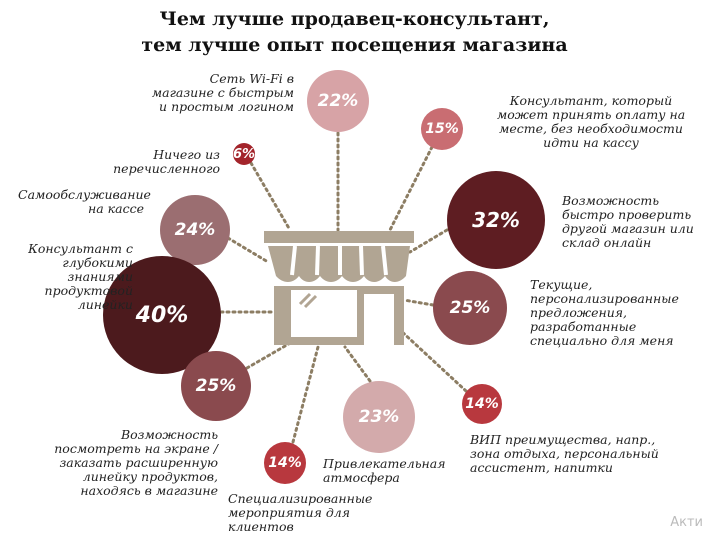  I want to click on connector-self, so click(248, 250).